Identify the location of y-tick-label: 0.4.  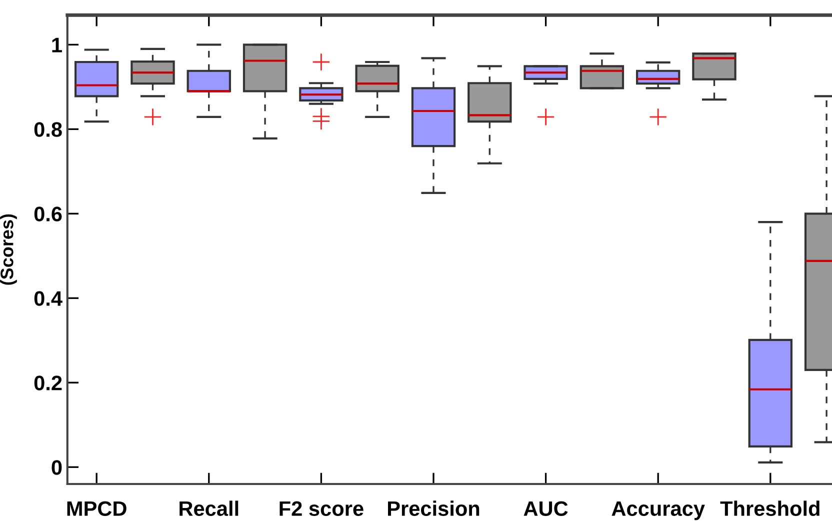
(48, 298).